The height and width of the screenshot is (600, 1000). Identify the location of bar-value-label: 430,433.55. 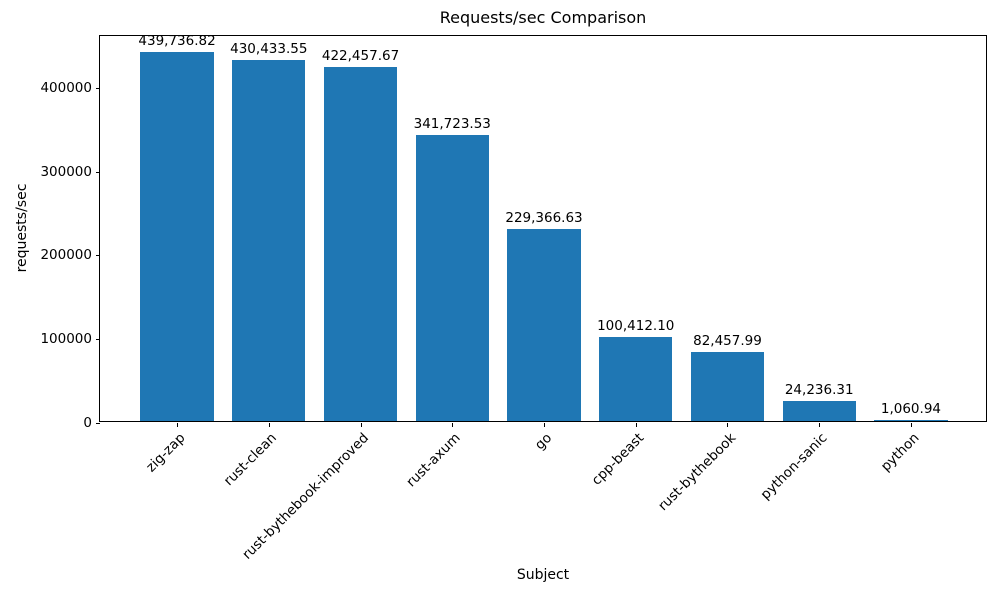
(269, 49).